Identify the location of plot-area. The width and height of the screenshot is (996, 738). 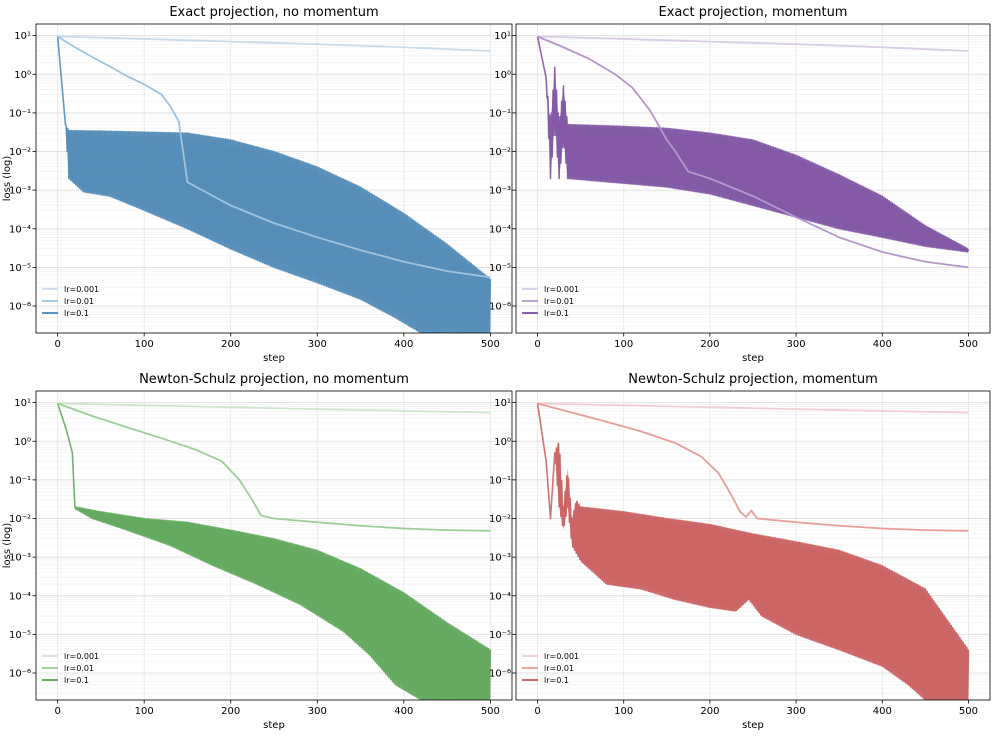
(753, 152).